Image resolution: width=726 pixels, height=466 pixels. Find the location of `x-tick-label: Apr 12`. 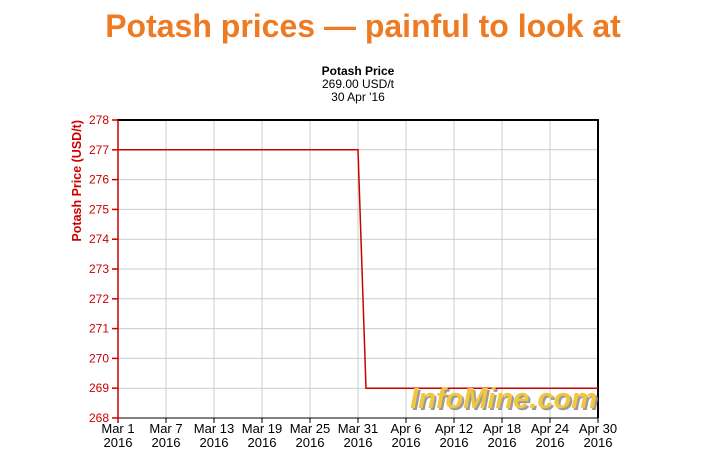

x-tick-label: Apr 12 is located at coordinates (454, 428).